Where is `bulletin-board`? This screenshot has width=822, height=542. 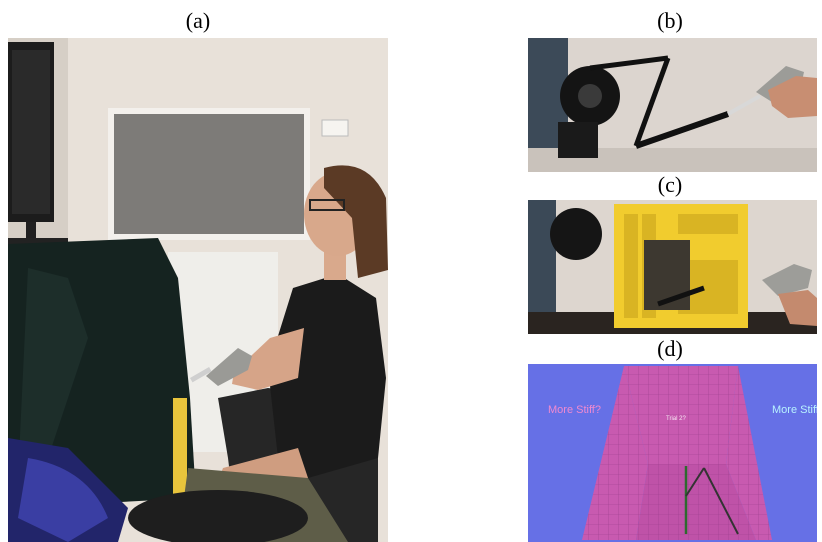
bulletin-board is located at coordinates (209, 174).